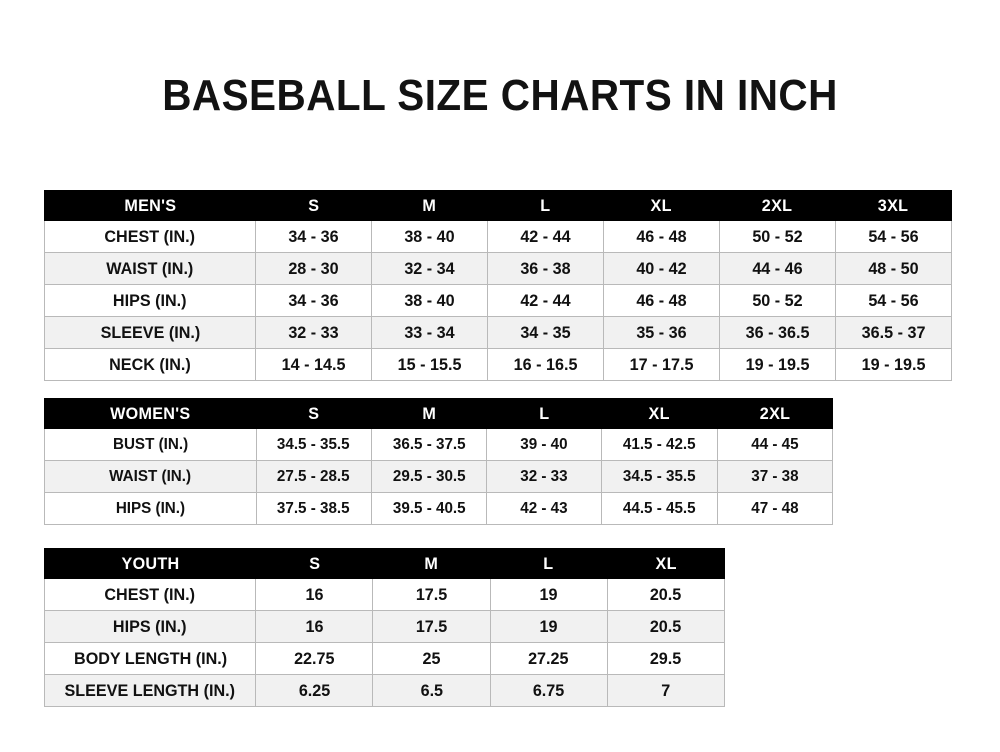 This screenshot has height=752, width=1000. I want to click on mens-cell-value: 33 - 34, so click(429, 332).